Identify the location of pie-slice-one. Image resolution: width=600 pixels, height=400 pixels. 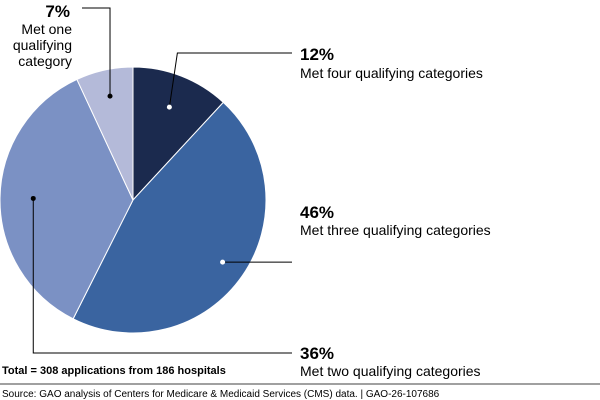
(105, 133).